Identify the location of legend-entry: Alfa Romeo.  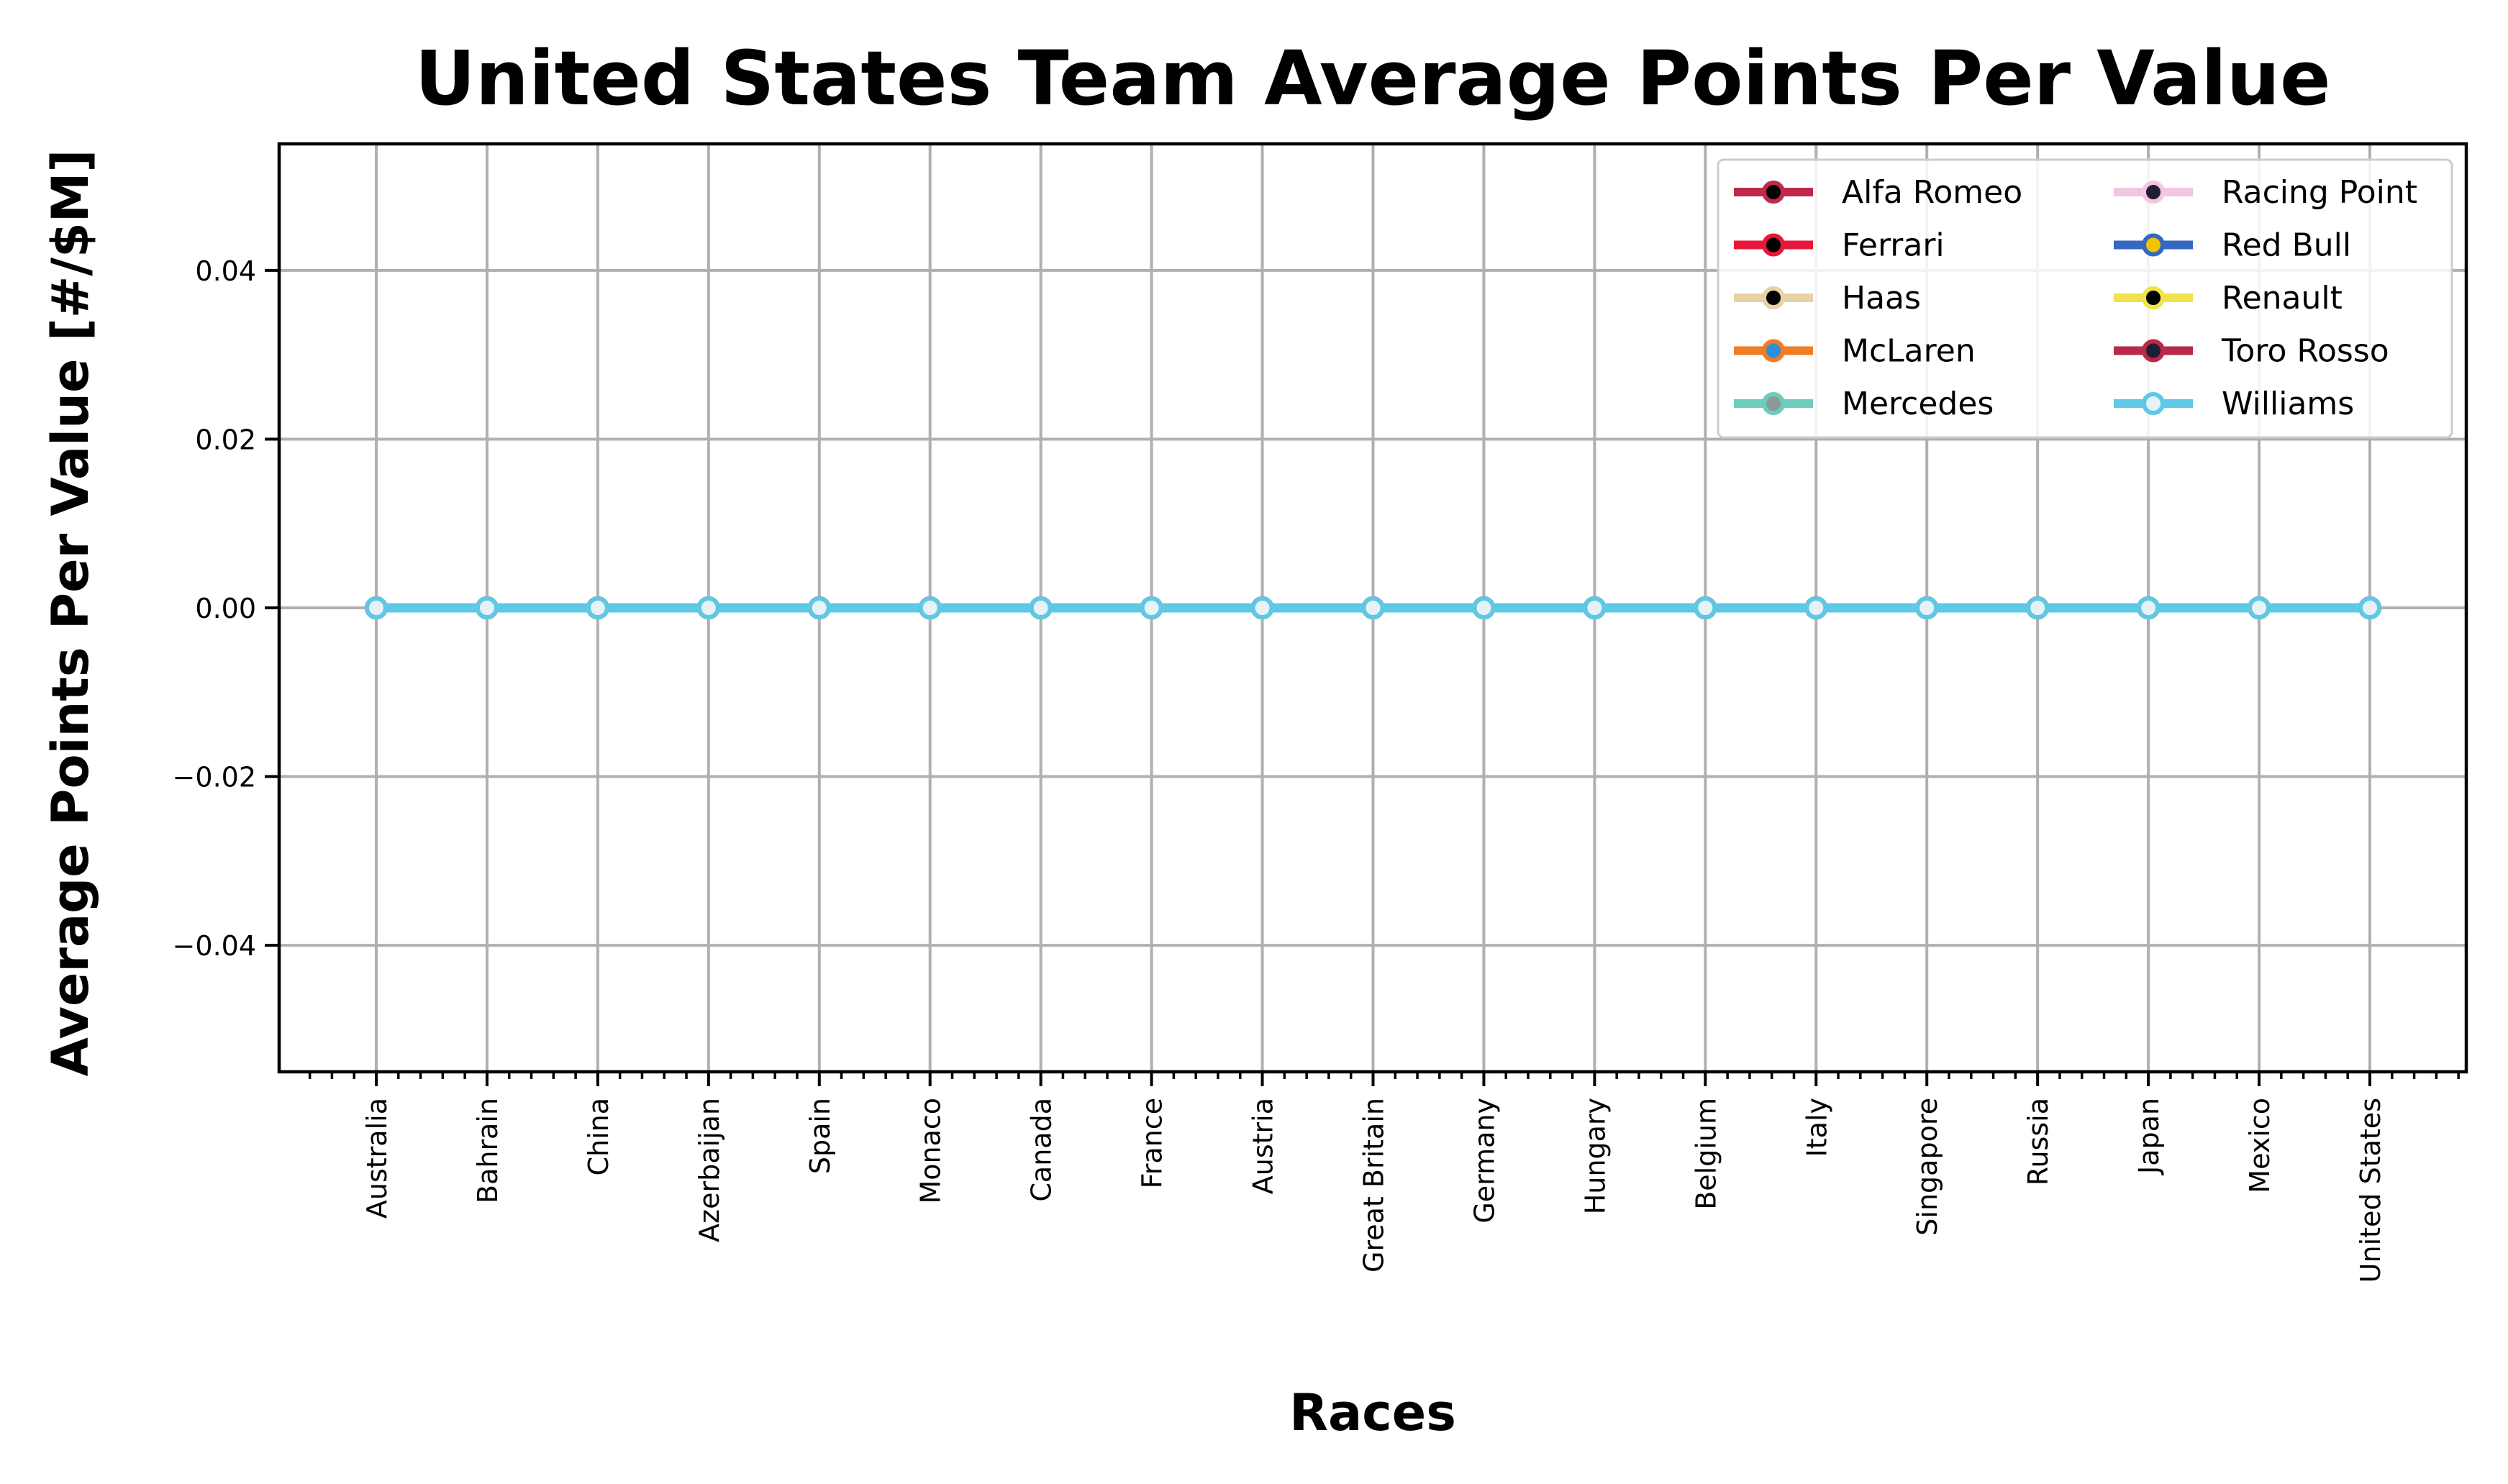
(1878, 192).